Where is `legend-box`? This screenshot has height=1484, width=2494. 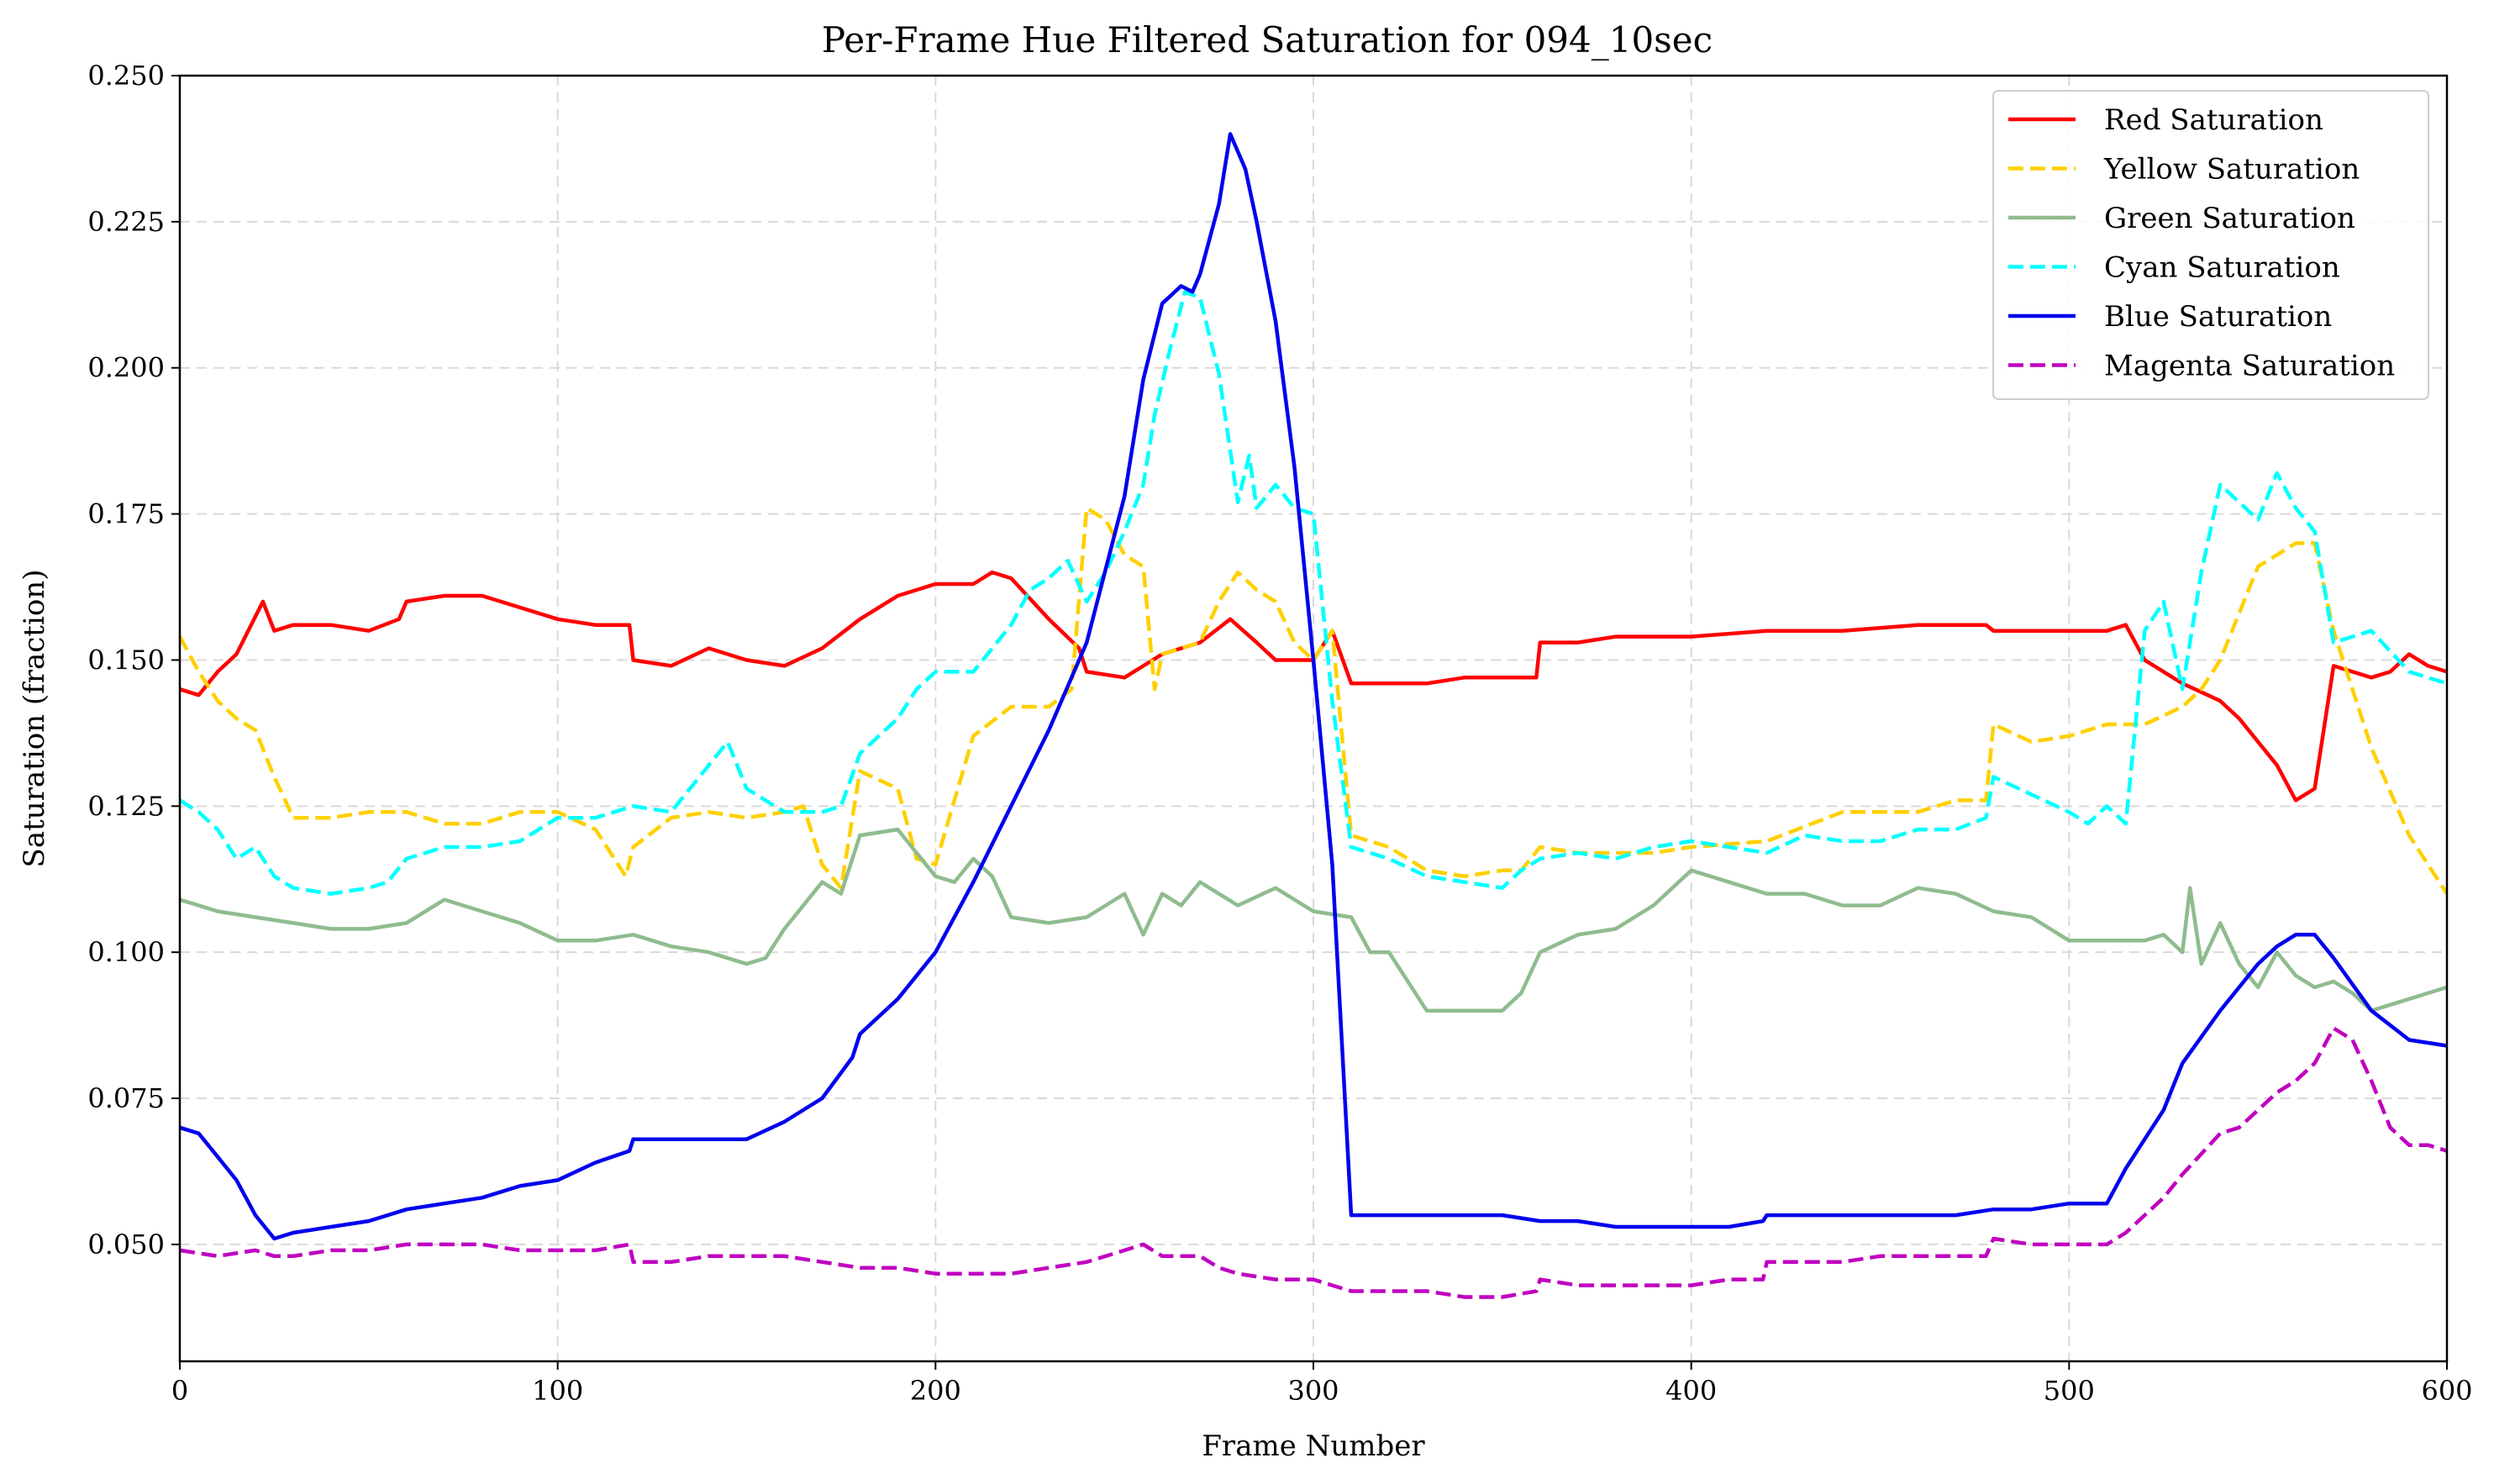
legend-box is located at coordinates (2210, 245).